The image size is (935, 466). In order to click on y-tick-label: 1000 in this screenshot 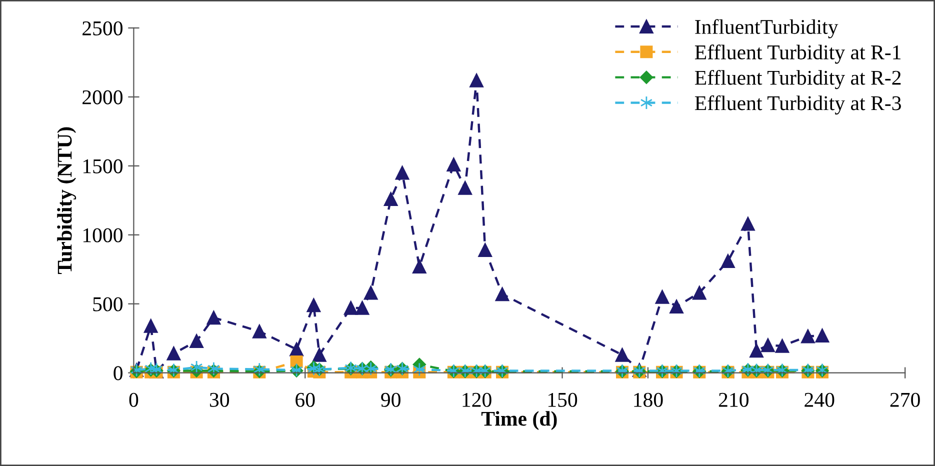, I will do `click(102, 235)`.